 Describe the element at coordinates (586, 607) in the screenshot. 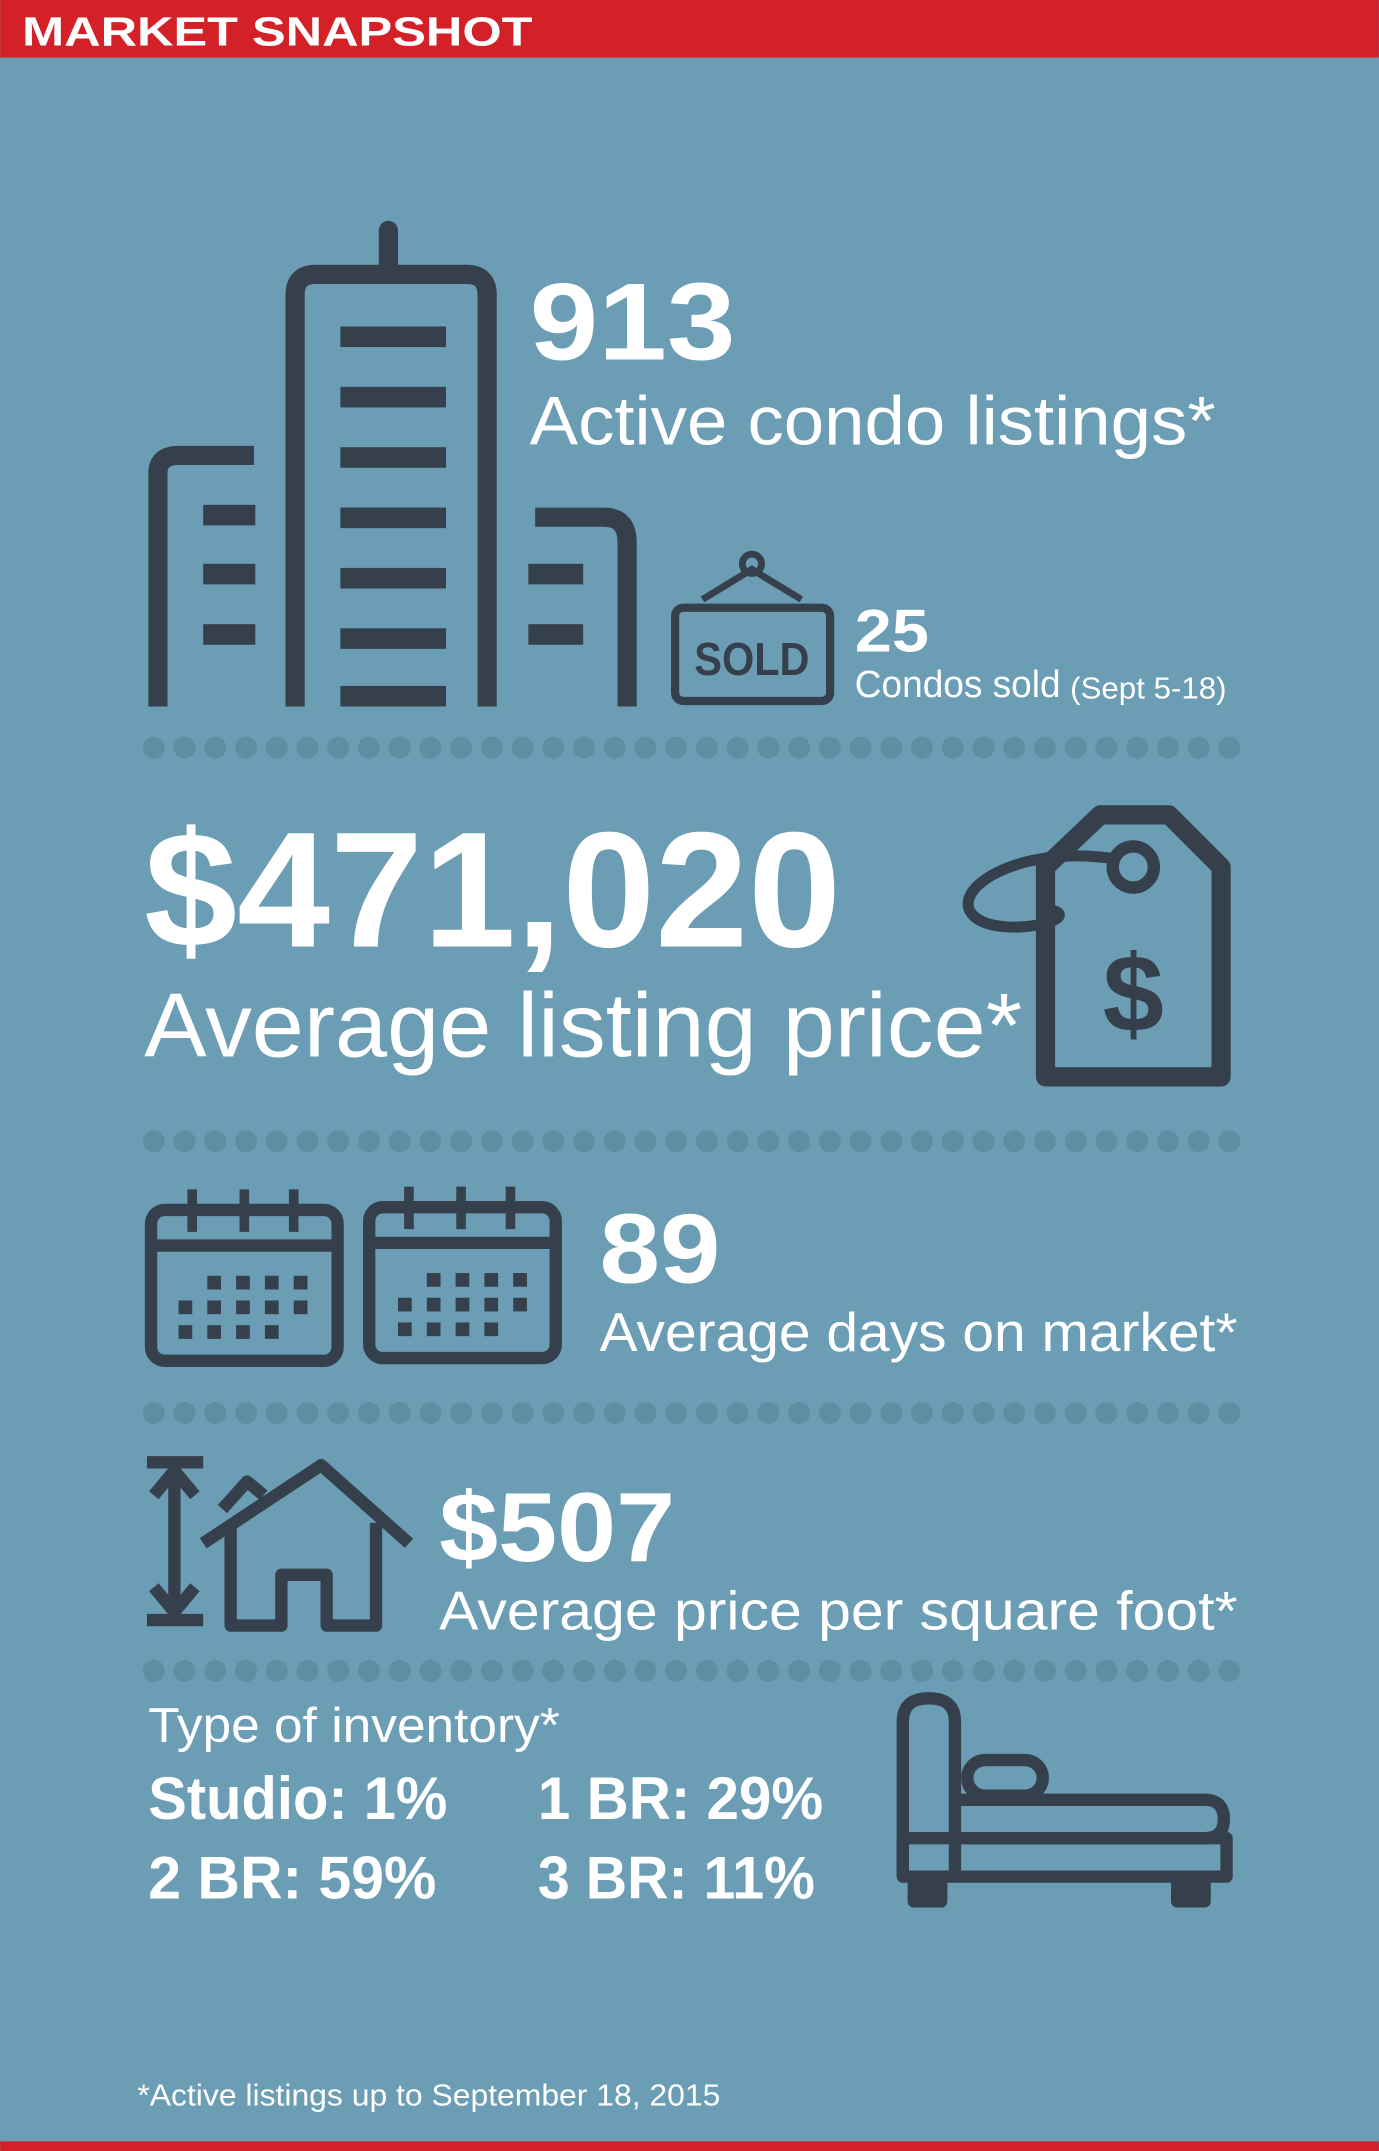

I see `right-building` at that location.